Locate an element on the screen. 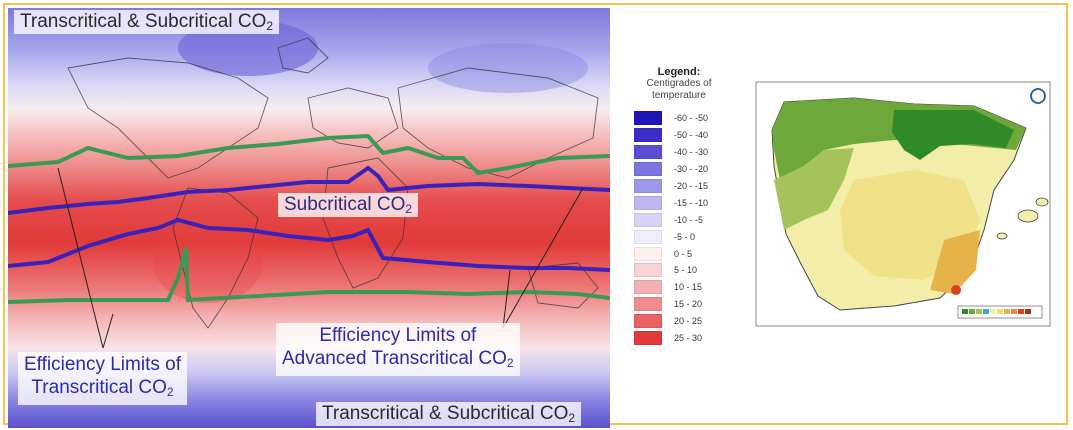 The image size is (1073, 430). legend-label: -60 - -50 is located at coordinates (691, 118).